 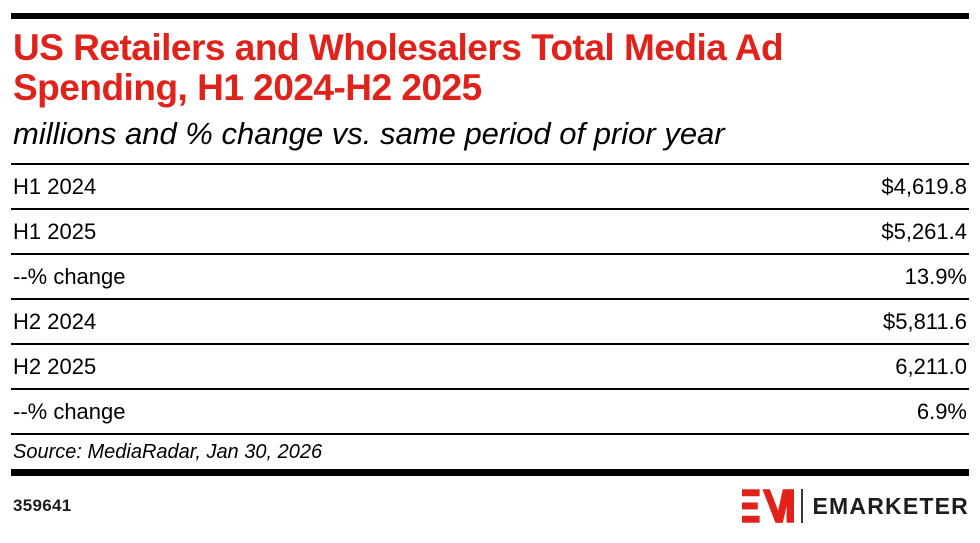 I want to click on row-value: 6,211.0, so click(x=931, y=366).